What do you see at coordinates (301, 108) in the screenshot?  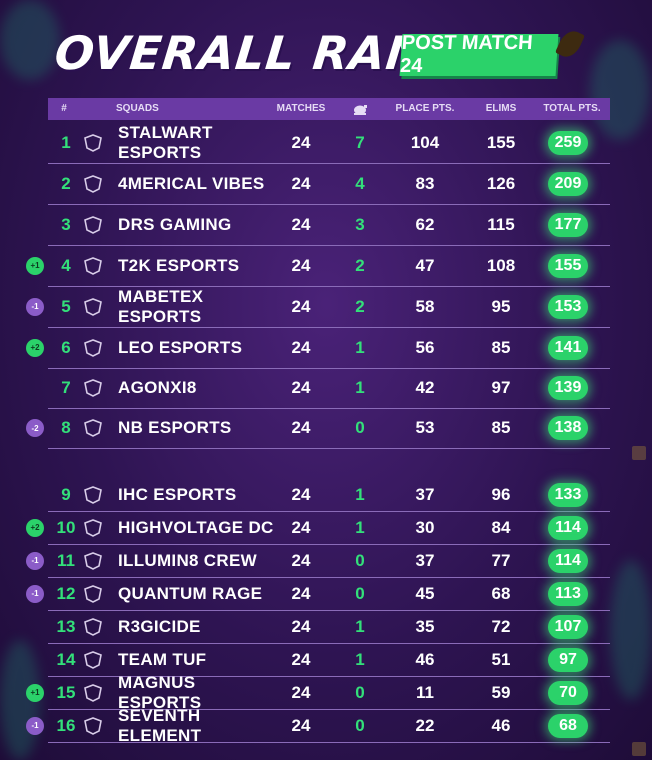 I see `header-matches: MATCHES` at bounding box center [301, 108].